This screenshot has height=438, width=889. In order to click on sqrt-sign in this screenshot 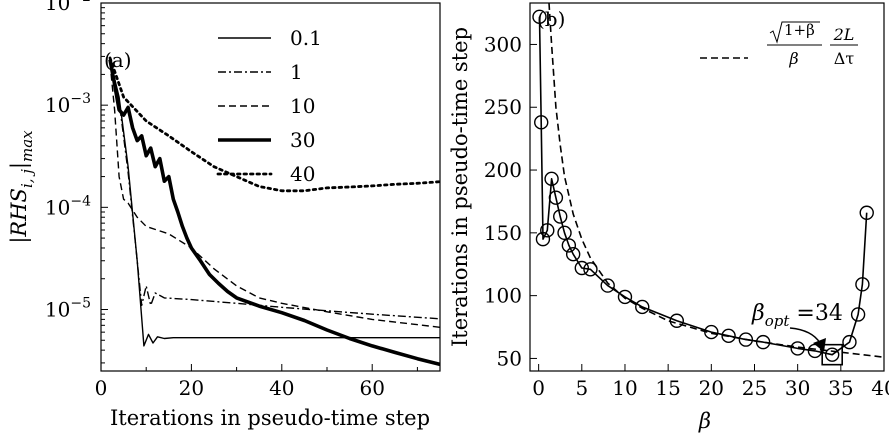, I will do `click(794, 32)`.